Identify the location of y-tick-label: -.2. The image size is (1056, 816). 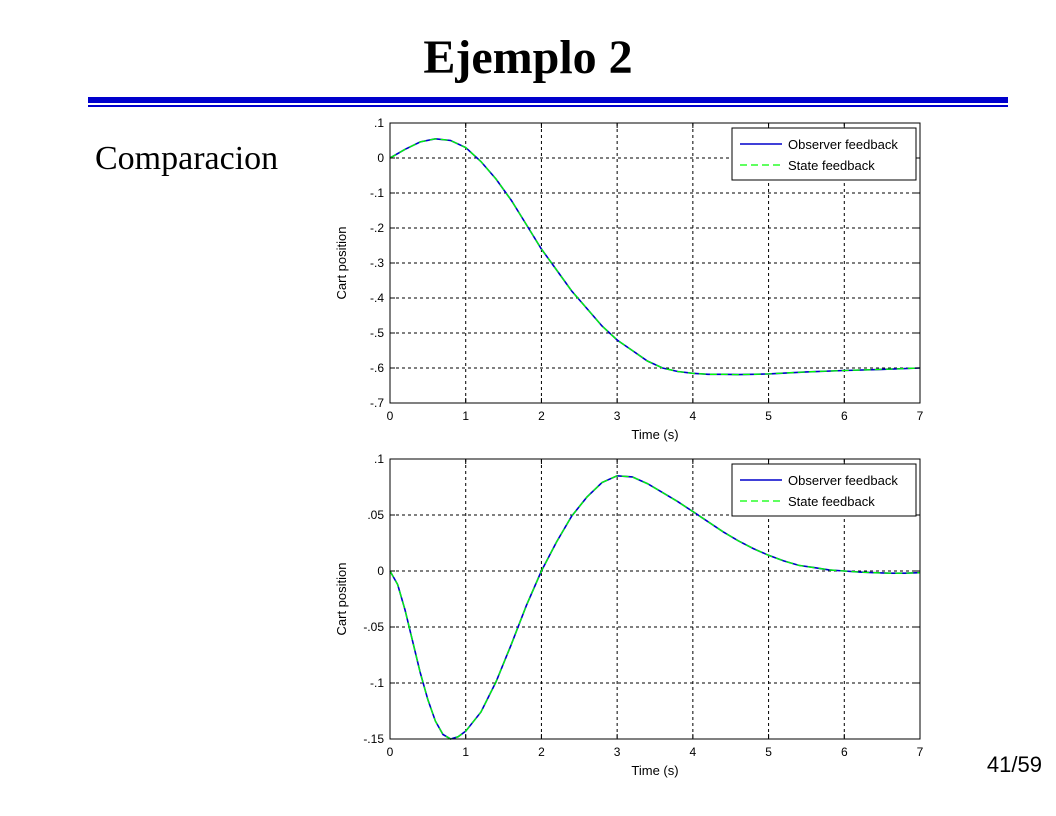
(377, 228).